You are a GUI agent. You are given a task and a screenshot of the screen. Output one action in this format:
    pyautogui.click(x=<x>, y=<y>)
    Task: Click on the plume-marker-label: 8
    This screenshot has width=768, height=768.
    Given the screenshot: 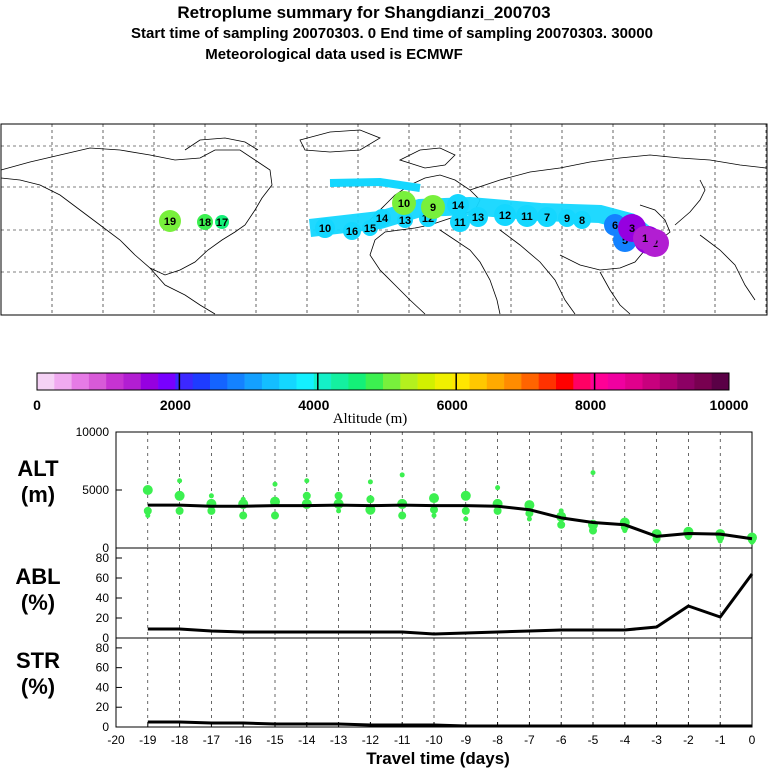 What is the action you would take?
    pyautogui.click(x=582, y=221)
    